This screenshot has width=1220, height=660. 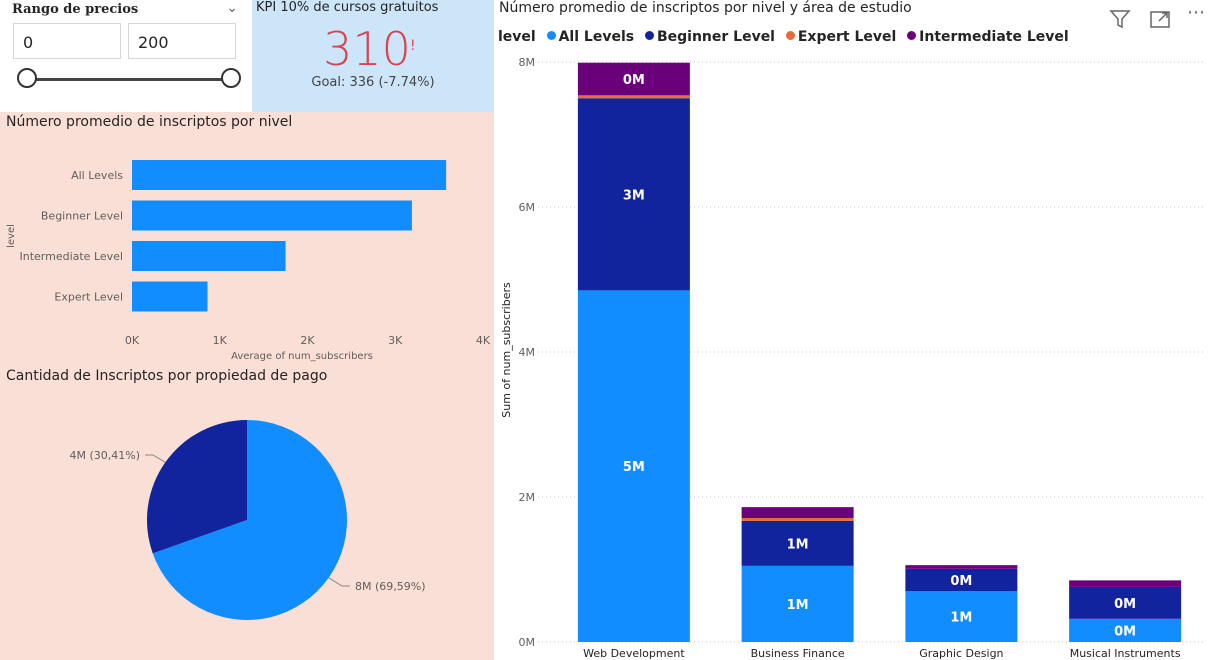 I want to click on y-tick-label: 0M, so click(x=527, y=642).